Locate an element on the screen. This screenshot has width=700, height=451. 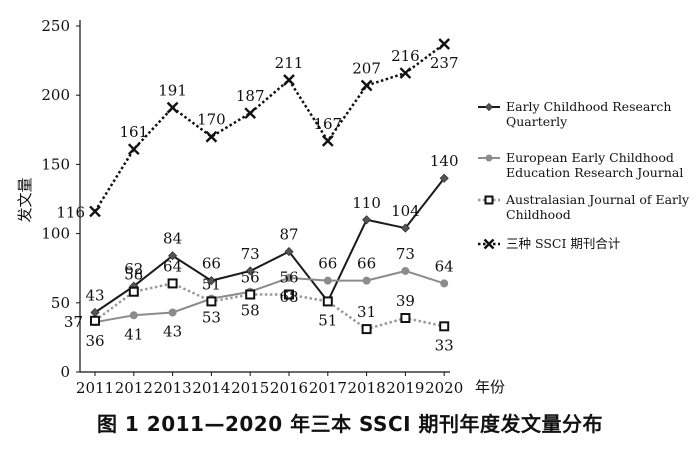
data-label: 161 is located at coordinates (133, 132).